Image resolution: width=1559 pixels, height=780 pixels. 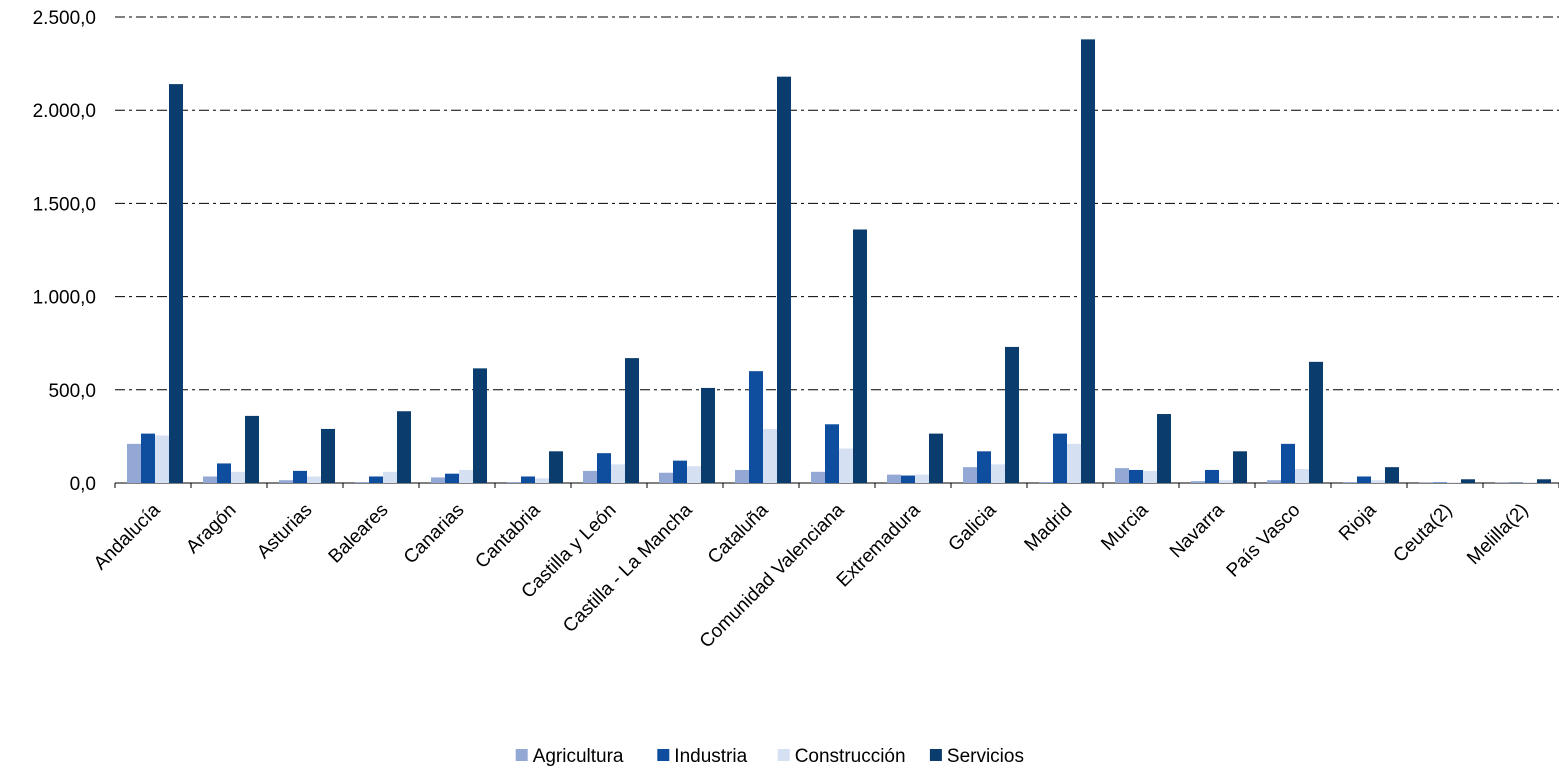 I want to click on y-tick-label: 2.500,0, so click(x=64, y=18).